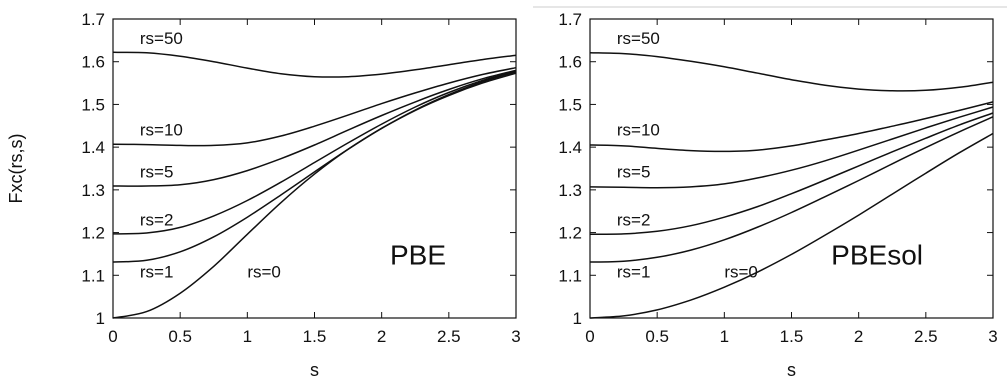  What do you see at coordinates (180, 336) in the screenshot?
I see `pbe-xtick-label: 0.5` at bounding box center [180, 336].